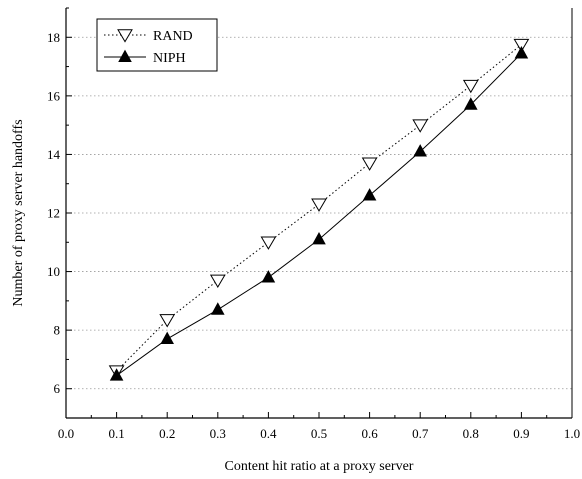 This screenshot has width=582, height=479. Describe the element at coordinates (169, 58) in the screenshot. I see `legend-label-niph: NIPH` at that location.